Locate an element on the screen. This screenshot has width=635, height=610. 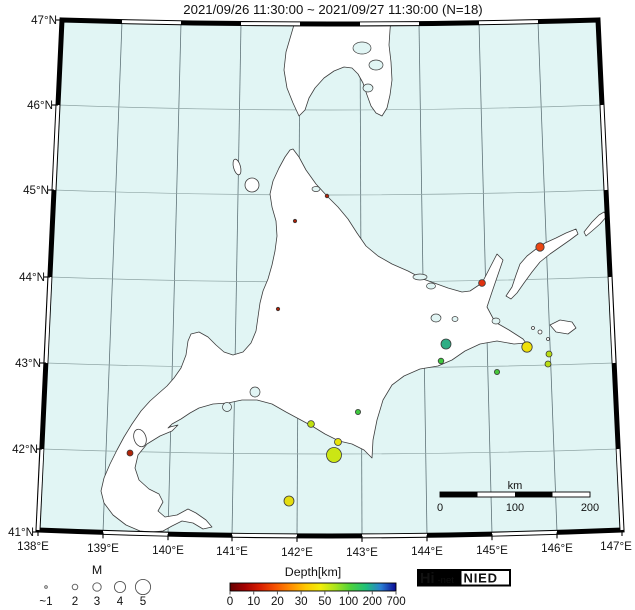
magnitude-legend: M ~1 2 3 4 5 is located at coordinates (95, 585).